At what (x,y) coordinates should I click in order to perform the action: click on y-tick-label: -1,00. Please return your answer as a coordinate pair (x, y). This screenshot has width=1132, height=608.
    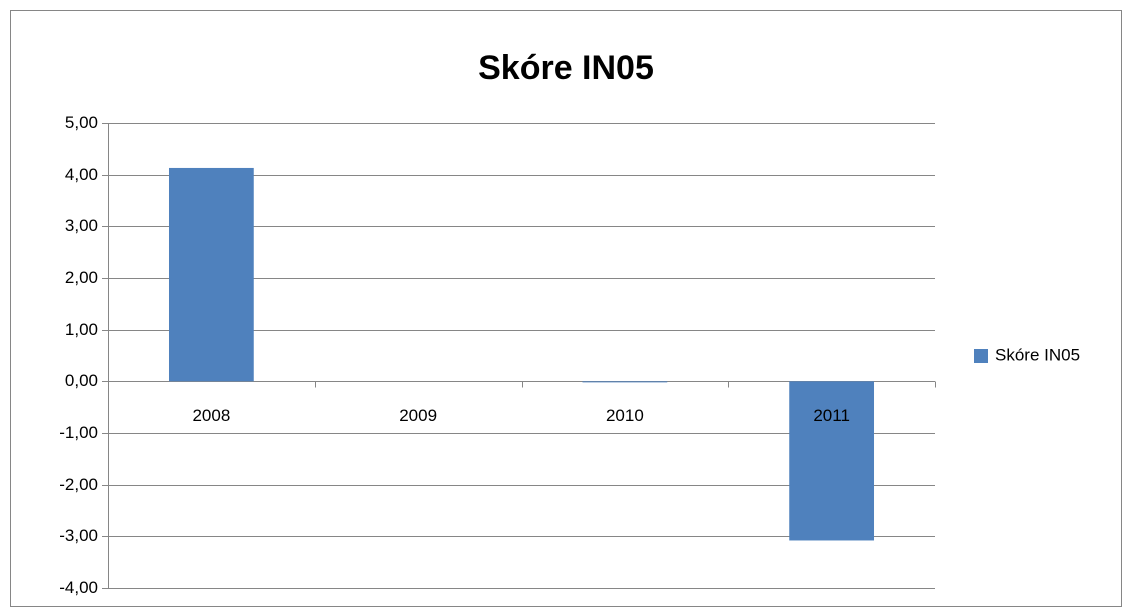
    Looking at the image, I should click on (78, 432).